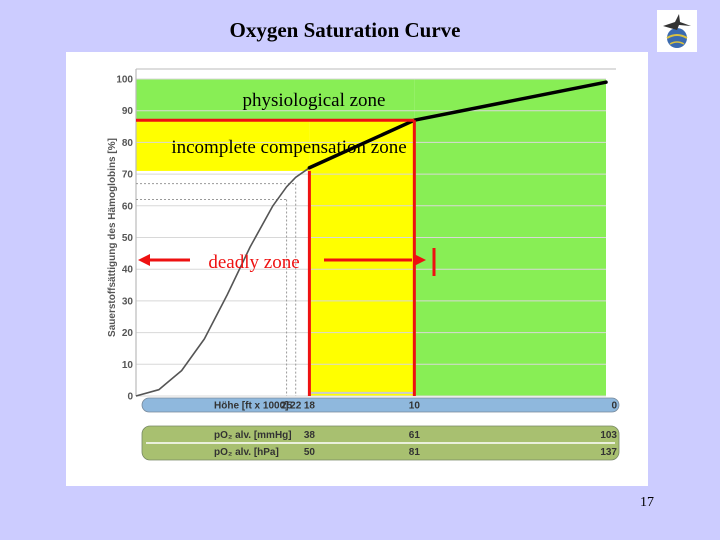 The height and width of the screenshot is (540, 720). What do you see at coordinates (128, 111) in the screenshot?
I see `y-tick-label: 90` at bounding box center [128, 111].